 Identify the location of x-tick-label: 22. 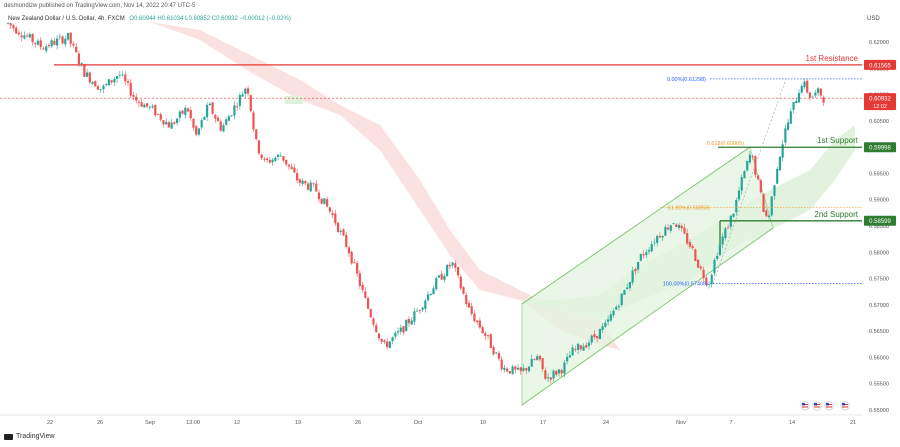
(50, 423).